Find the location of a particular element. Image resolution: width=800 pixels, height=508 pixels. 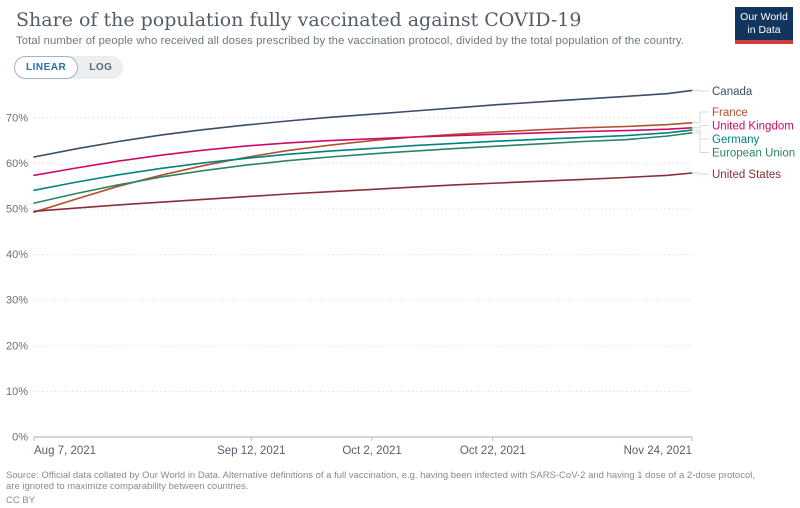

owid-logo-line1: Our World is located at coordinates (764, 17).